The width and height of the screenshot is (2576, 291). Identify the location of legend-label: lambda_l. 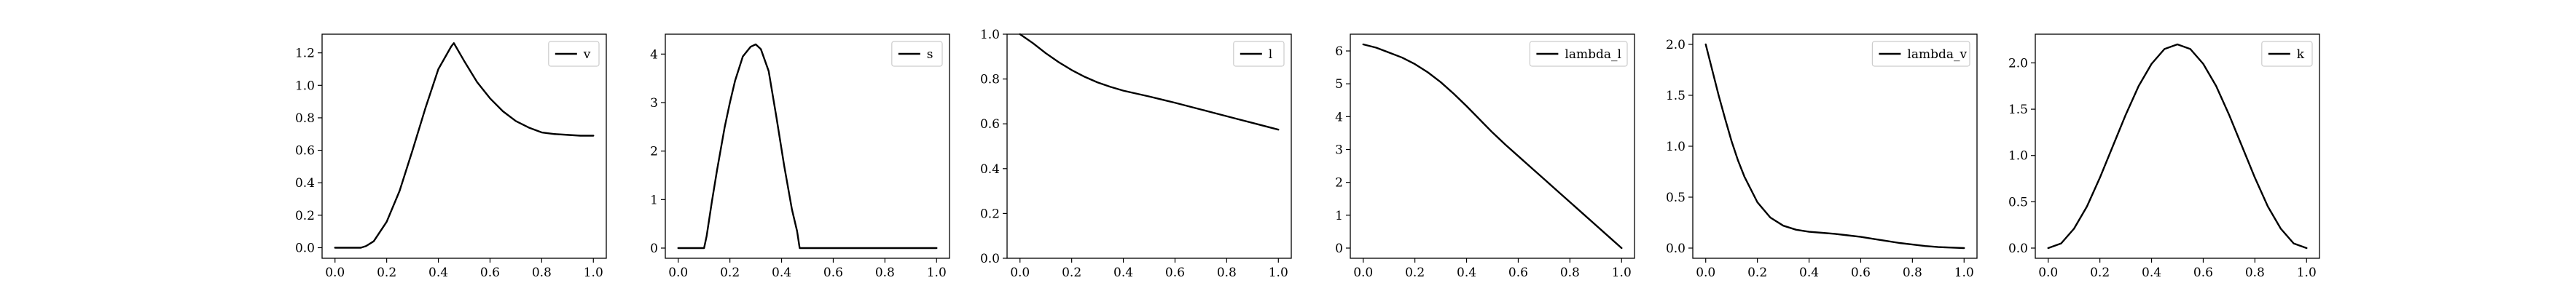
(1593, 55).